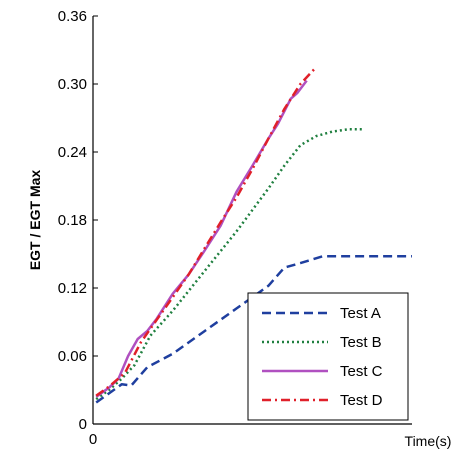 Image resolution: width=463 pixels, height=454 pixels. I want to click on y-tick-label: 0.36, so click(72, 16).